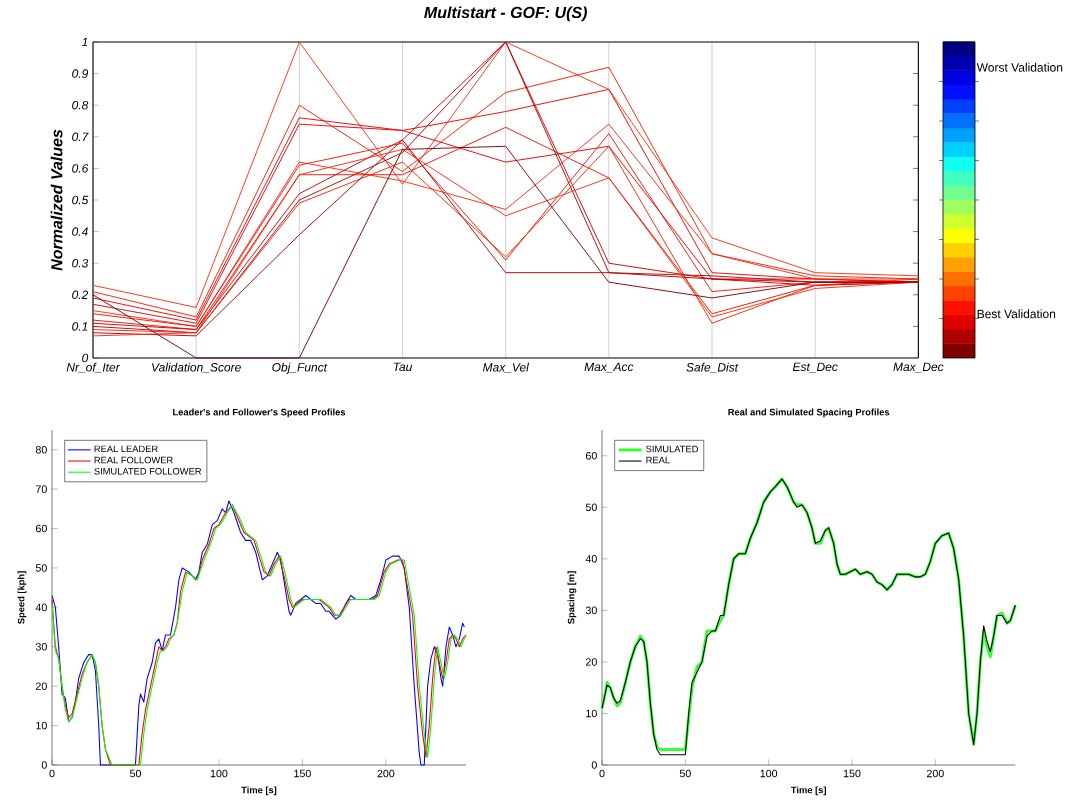 Image resolution: width=1085 pixels, height=801 pixels. I want to click on text: Best Validation, so click(1016, 314).